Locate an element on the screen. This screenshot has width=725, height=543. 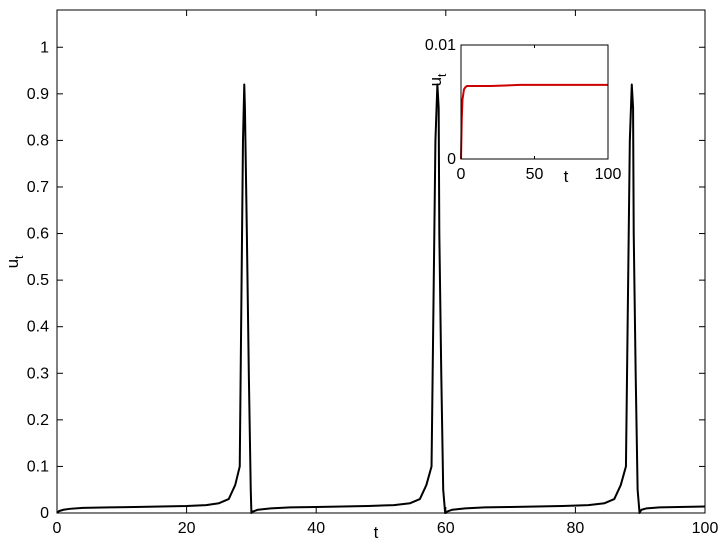
y-tick-label: 0.01 is located at coordinates (440, 45).